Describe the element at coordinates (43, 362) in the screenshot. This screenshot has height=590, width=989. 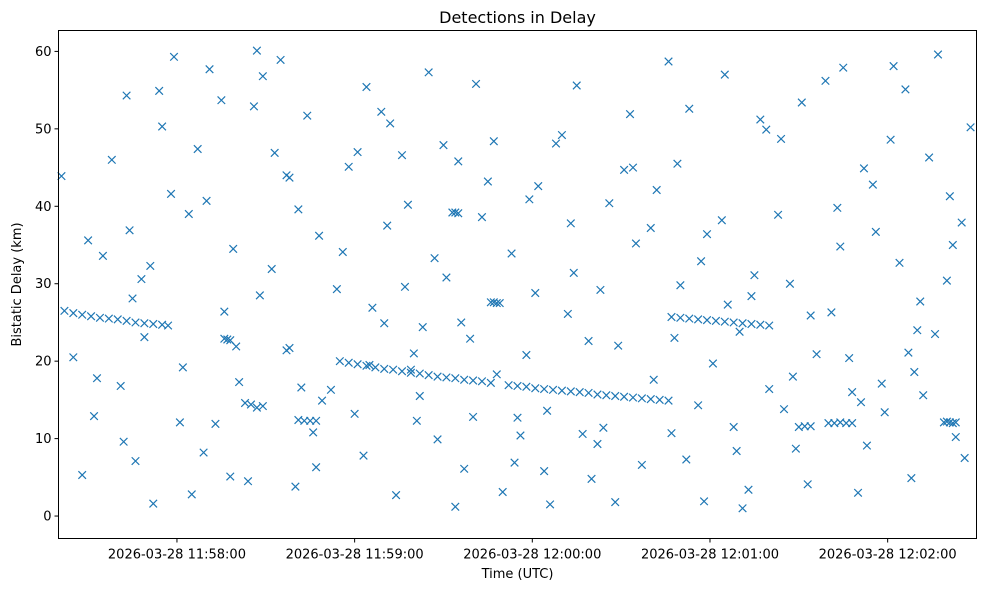
I see `y-tick-label: 20` at that location.